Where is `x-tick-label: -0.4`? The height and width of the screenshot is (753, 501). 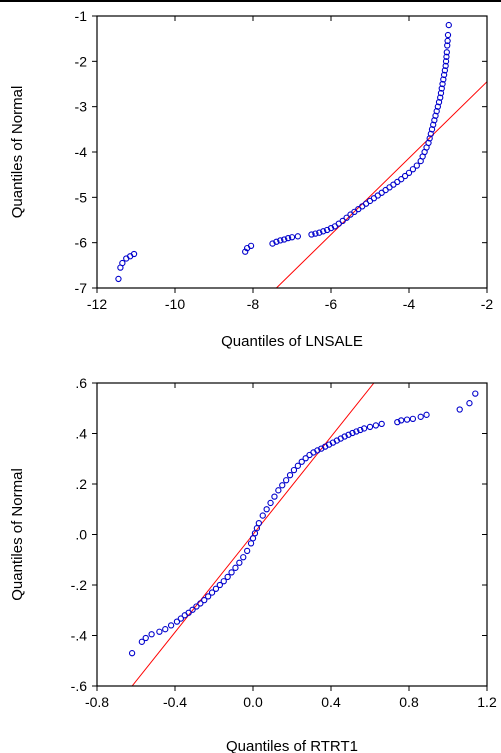
x-tick-label: -0.4 is located at coordinates (175, 702).